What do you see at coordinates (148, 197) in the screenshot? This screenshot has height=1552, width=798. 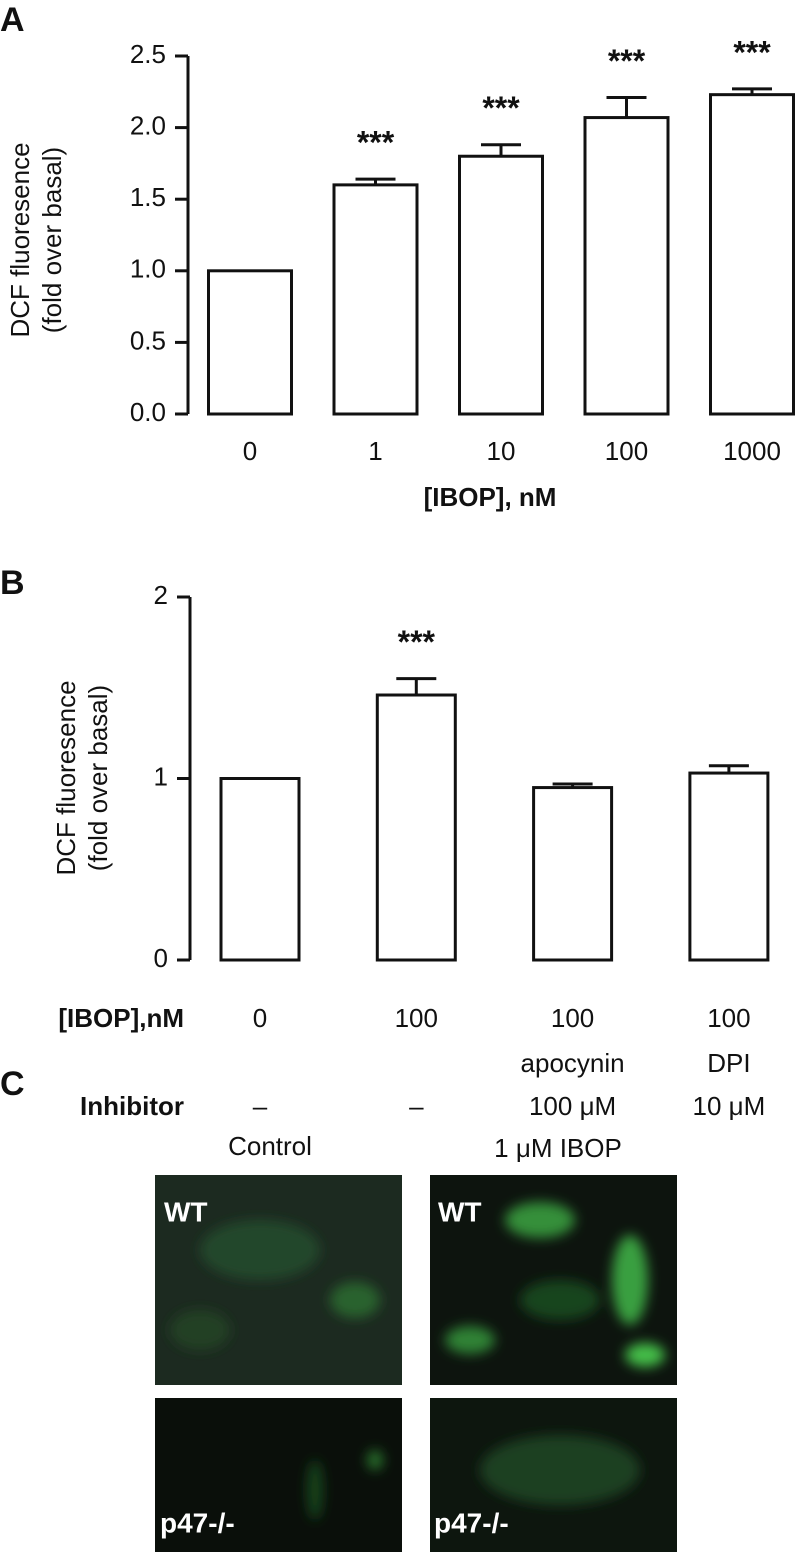 I see `y-tick-label: 1.5` at bounding box center [148, 197].